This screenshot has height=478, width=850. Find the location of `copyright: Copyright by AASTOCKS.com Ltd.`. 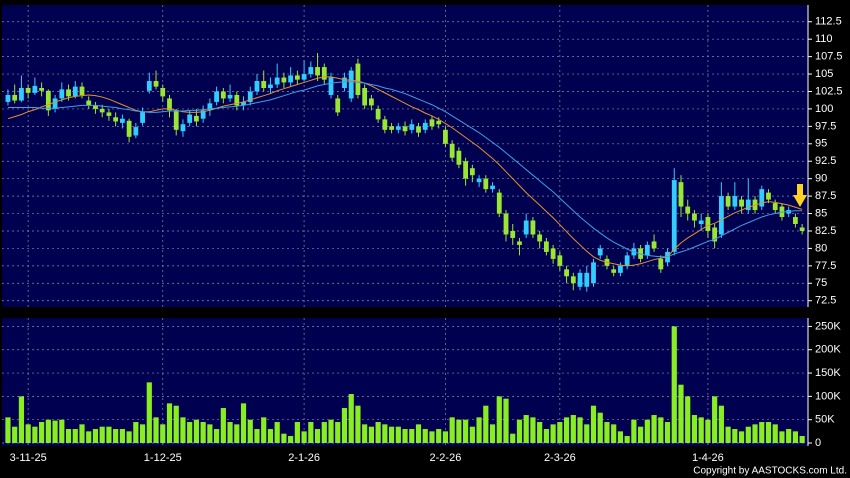

copyright: Copyright by AASTOCKS.com Ltd. is located at coordinates (770, 471).